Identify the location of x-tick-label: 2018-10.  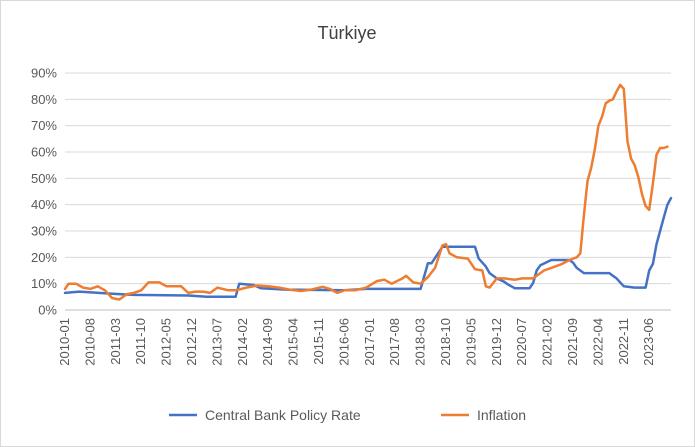
(445, 342).